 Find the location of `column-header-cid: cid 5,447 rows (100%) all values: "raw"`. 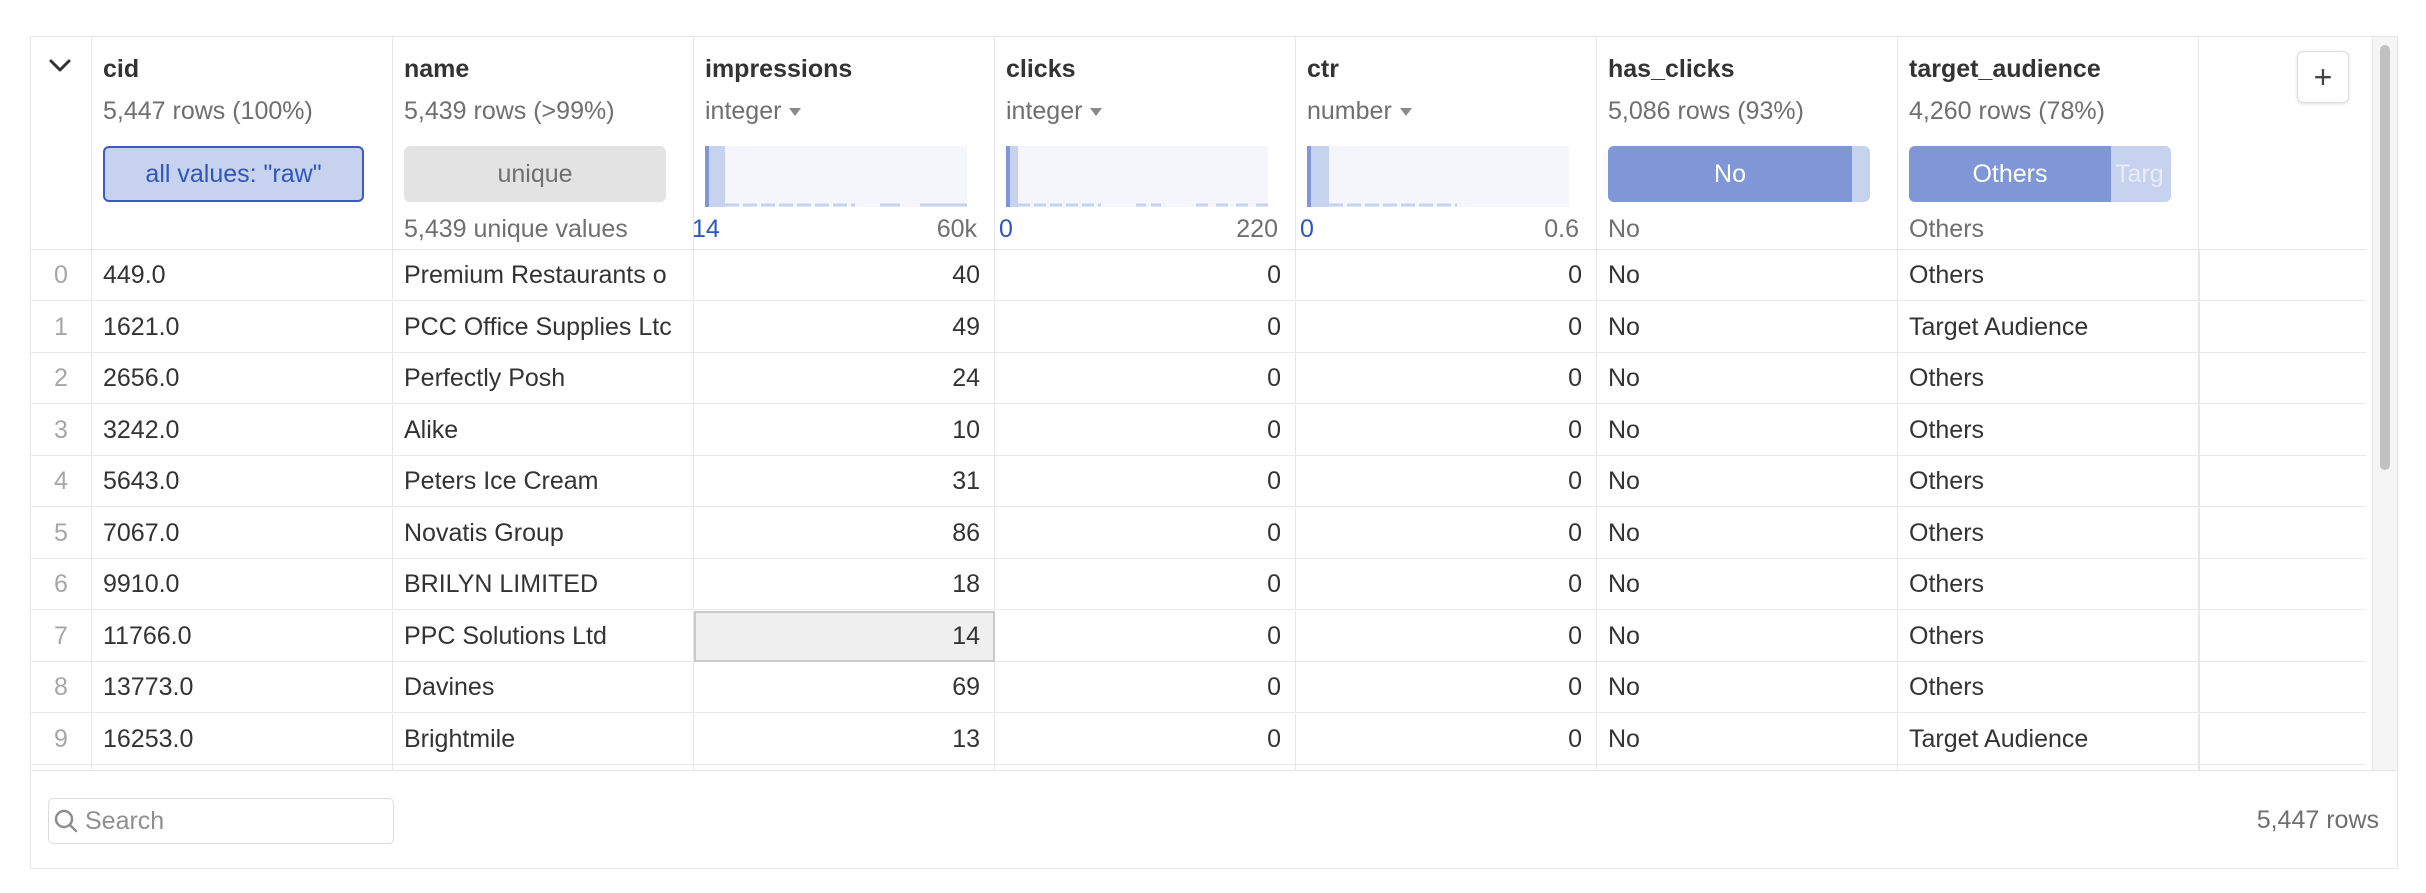

column-header-cid: cid 5,447 rows (100%) all values: "raw" is located at coordinates (242, 143).